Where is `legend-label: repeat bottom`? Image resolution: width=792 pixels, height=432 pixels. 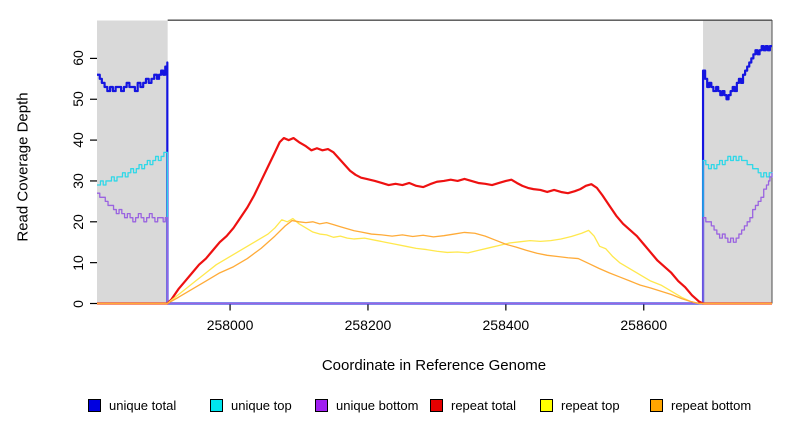 legend-label: repeat bottom is located at coordinates (711, 405).